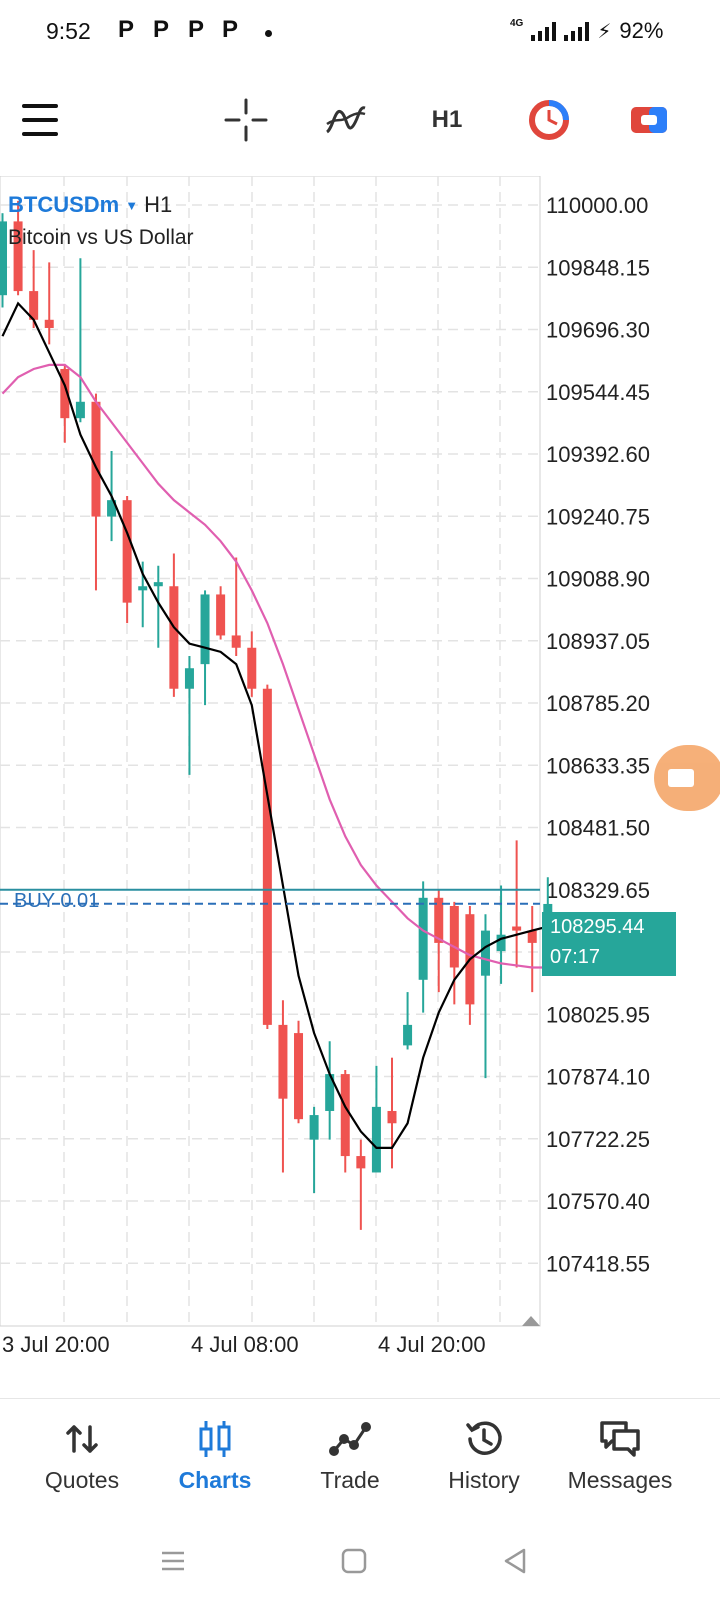  What do you see at coordinates (68, 31) in the screenshot?
I see `status-time: 9:52` at bounding box center [68, 31].